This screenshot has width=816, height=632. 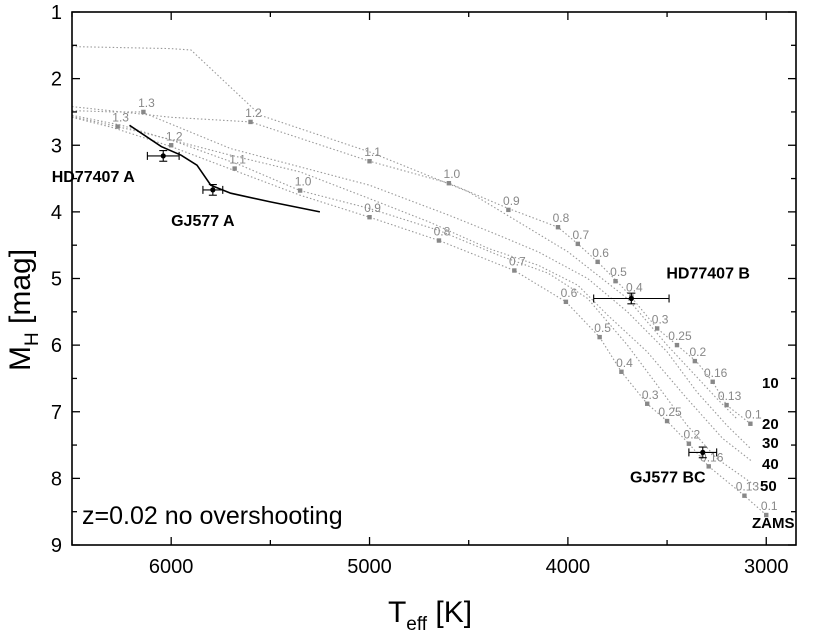 I want to click on x-tick-label: 6000, so click(x=171, y=567).